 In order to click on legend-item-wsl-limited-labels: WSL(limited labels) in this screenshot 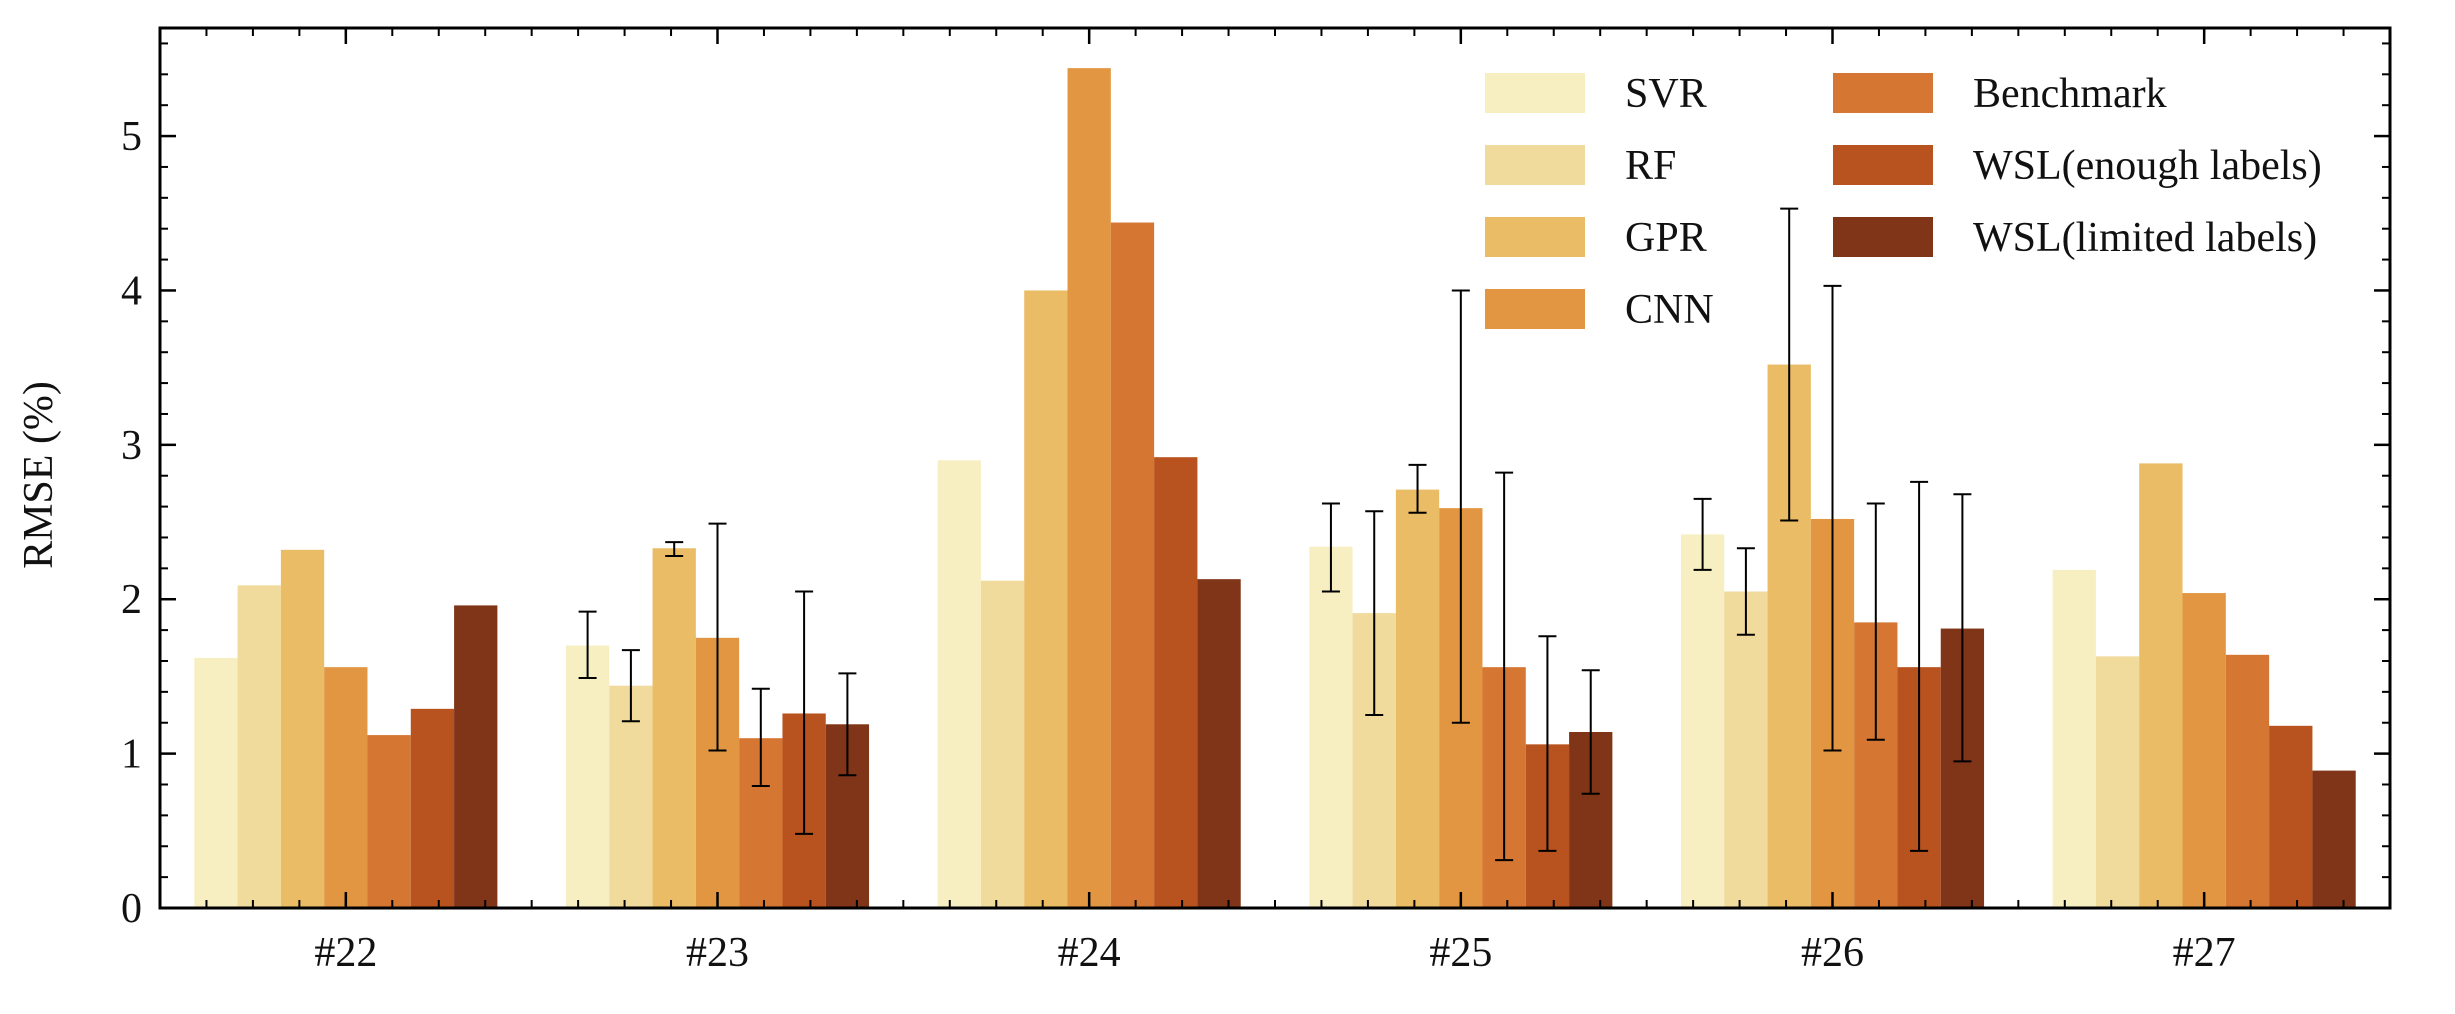, I will do `click(2075, 238)`.